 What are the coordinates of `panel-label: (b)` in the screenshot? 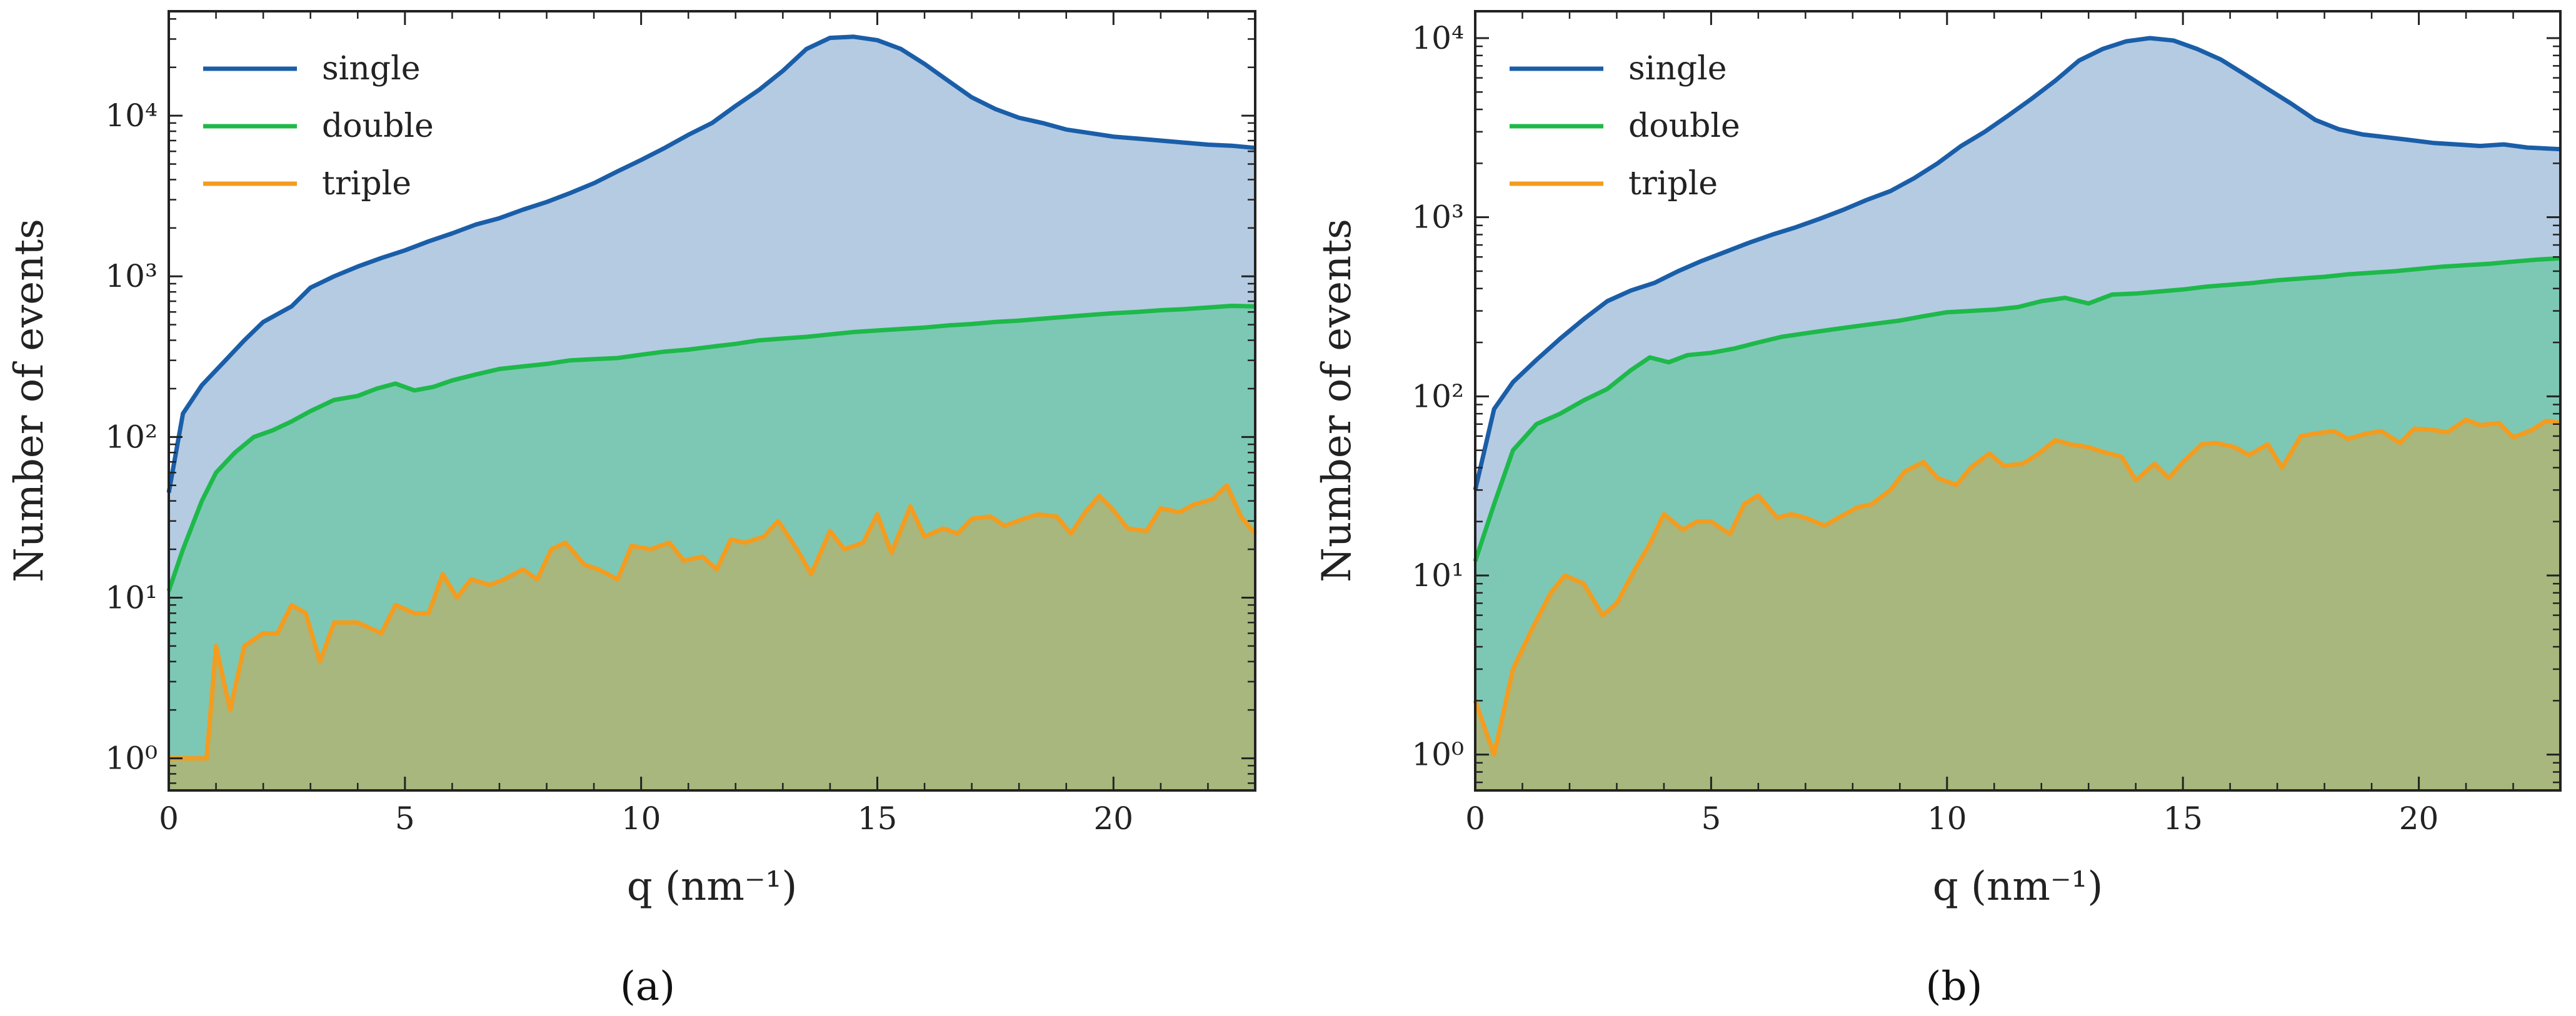 It's located at (1954, 987).